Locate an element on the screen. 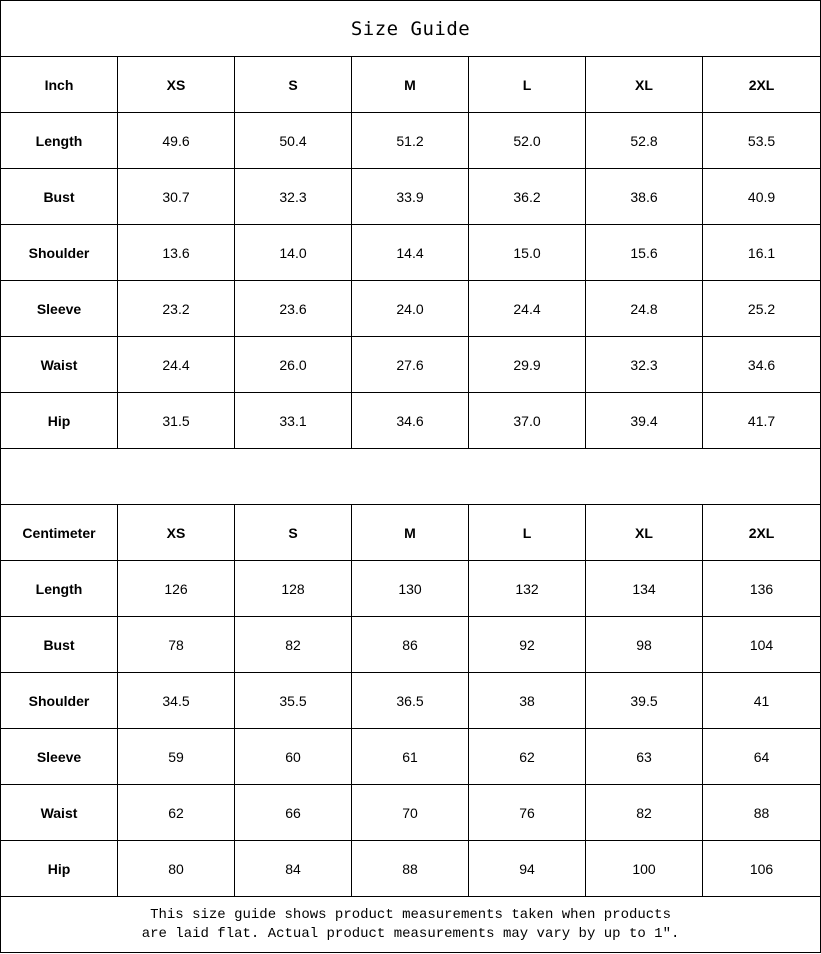 The image size is (821, 954). inch-header-row: Inch XS S M L XL 2XL is located at coordinates (410, 84).